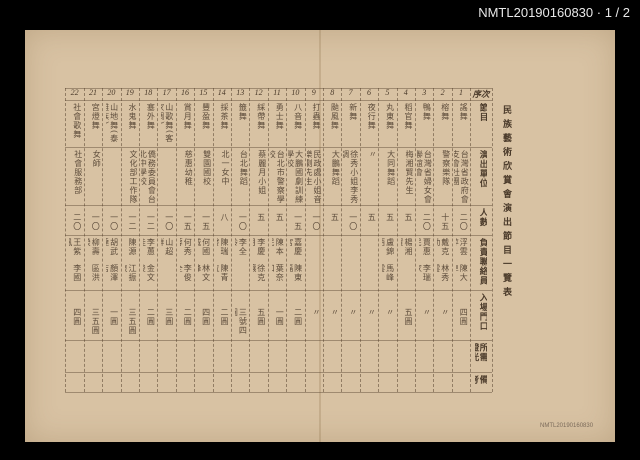 This screenshot has height=460, width=640. What do you see at coordinates (207, 168) in the screenshot?
I see `performing-unit: 雙園國校` at bounding box center [207, 168].